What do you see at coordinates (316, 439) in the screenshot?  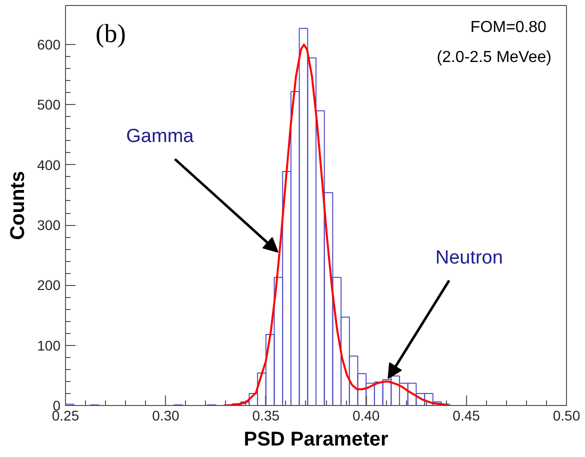 I see `x-axis-title: PSD Parameter` at bounding box center [316, 439].